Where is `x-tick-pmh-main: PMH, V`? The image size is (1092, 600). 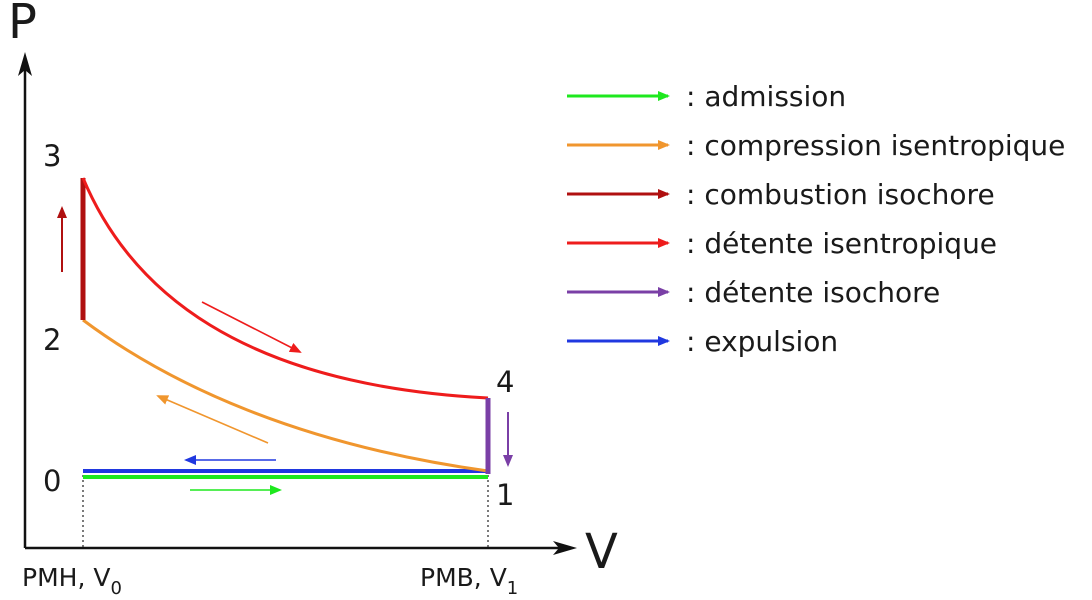 x-tick-pmh-main: PMH, V is located at coordinates (66, 577).